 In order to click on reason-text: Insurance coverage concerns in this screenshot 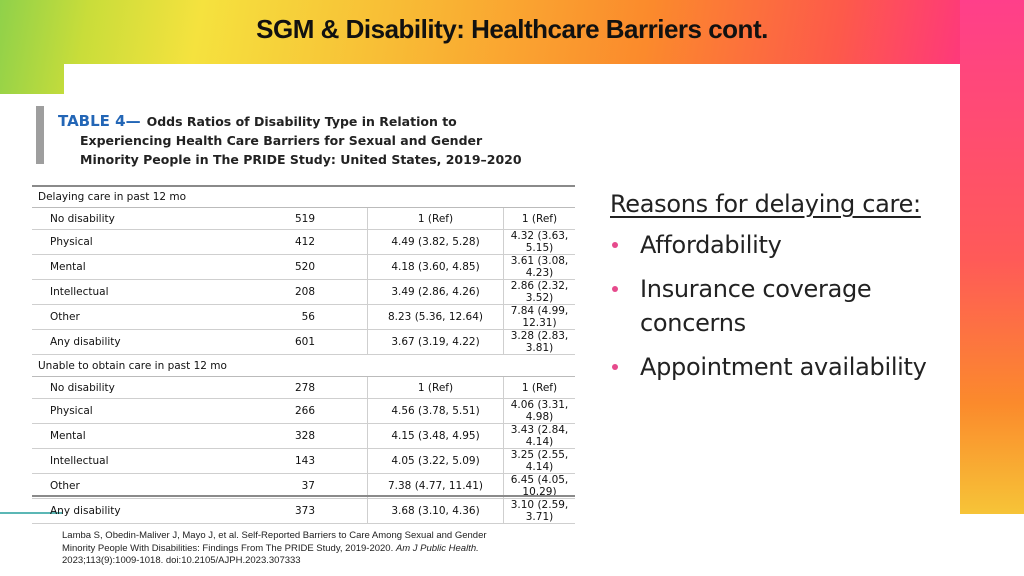, I will do `click(756, 306)`.